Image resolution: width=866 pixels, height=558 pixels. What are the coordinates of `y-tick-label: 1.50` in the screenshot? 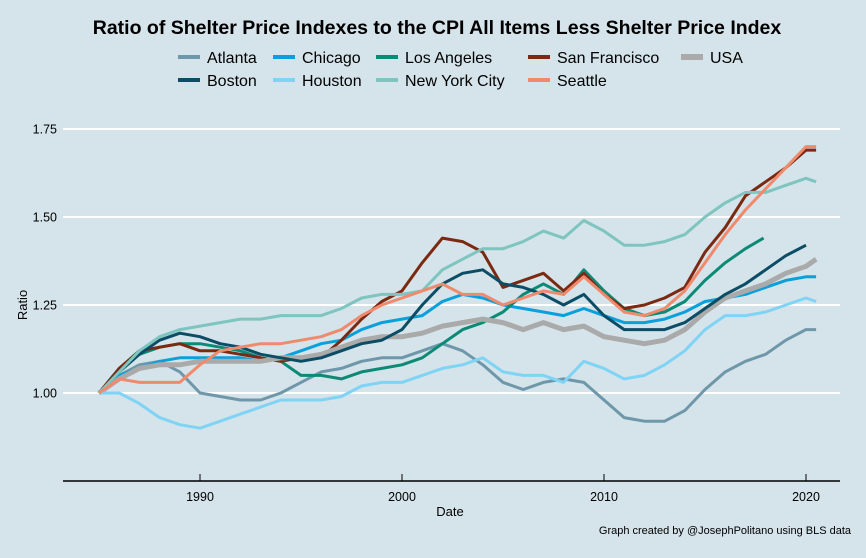 It's located at (45, 218).